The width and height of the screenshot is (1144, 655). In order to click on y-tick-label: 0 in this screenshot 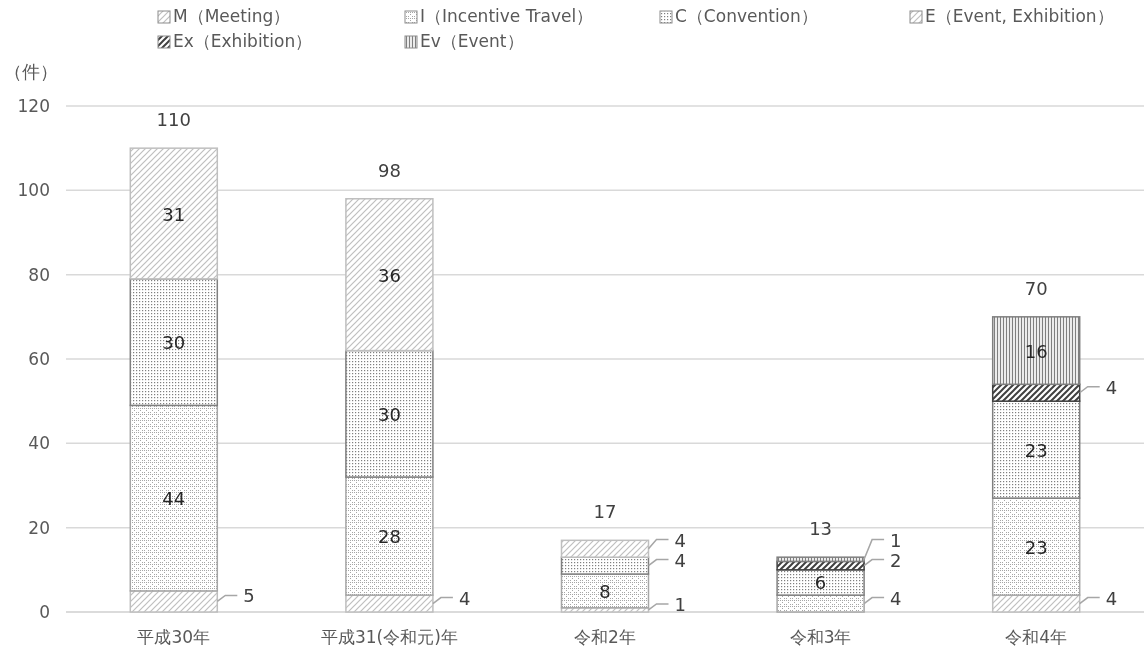, I will do `click(44, 612)`.